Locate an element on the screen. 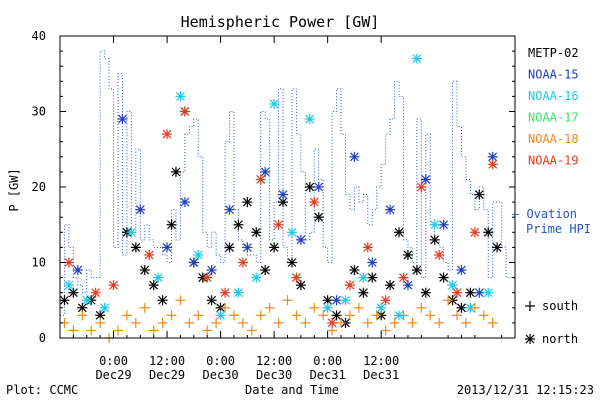  legend-entry: NOAA-19 is located at coordinates (553, 161).